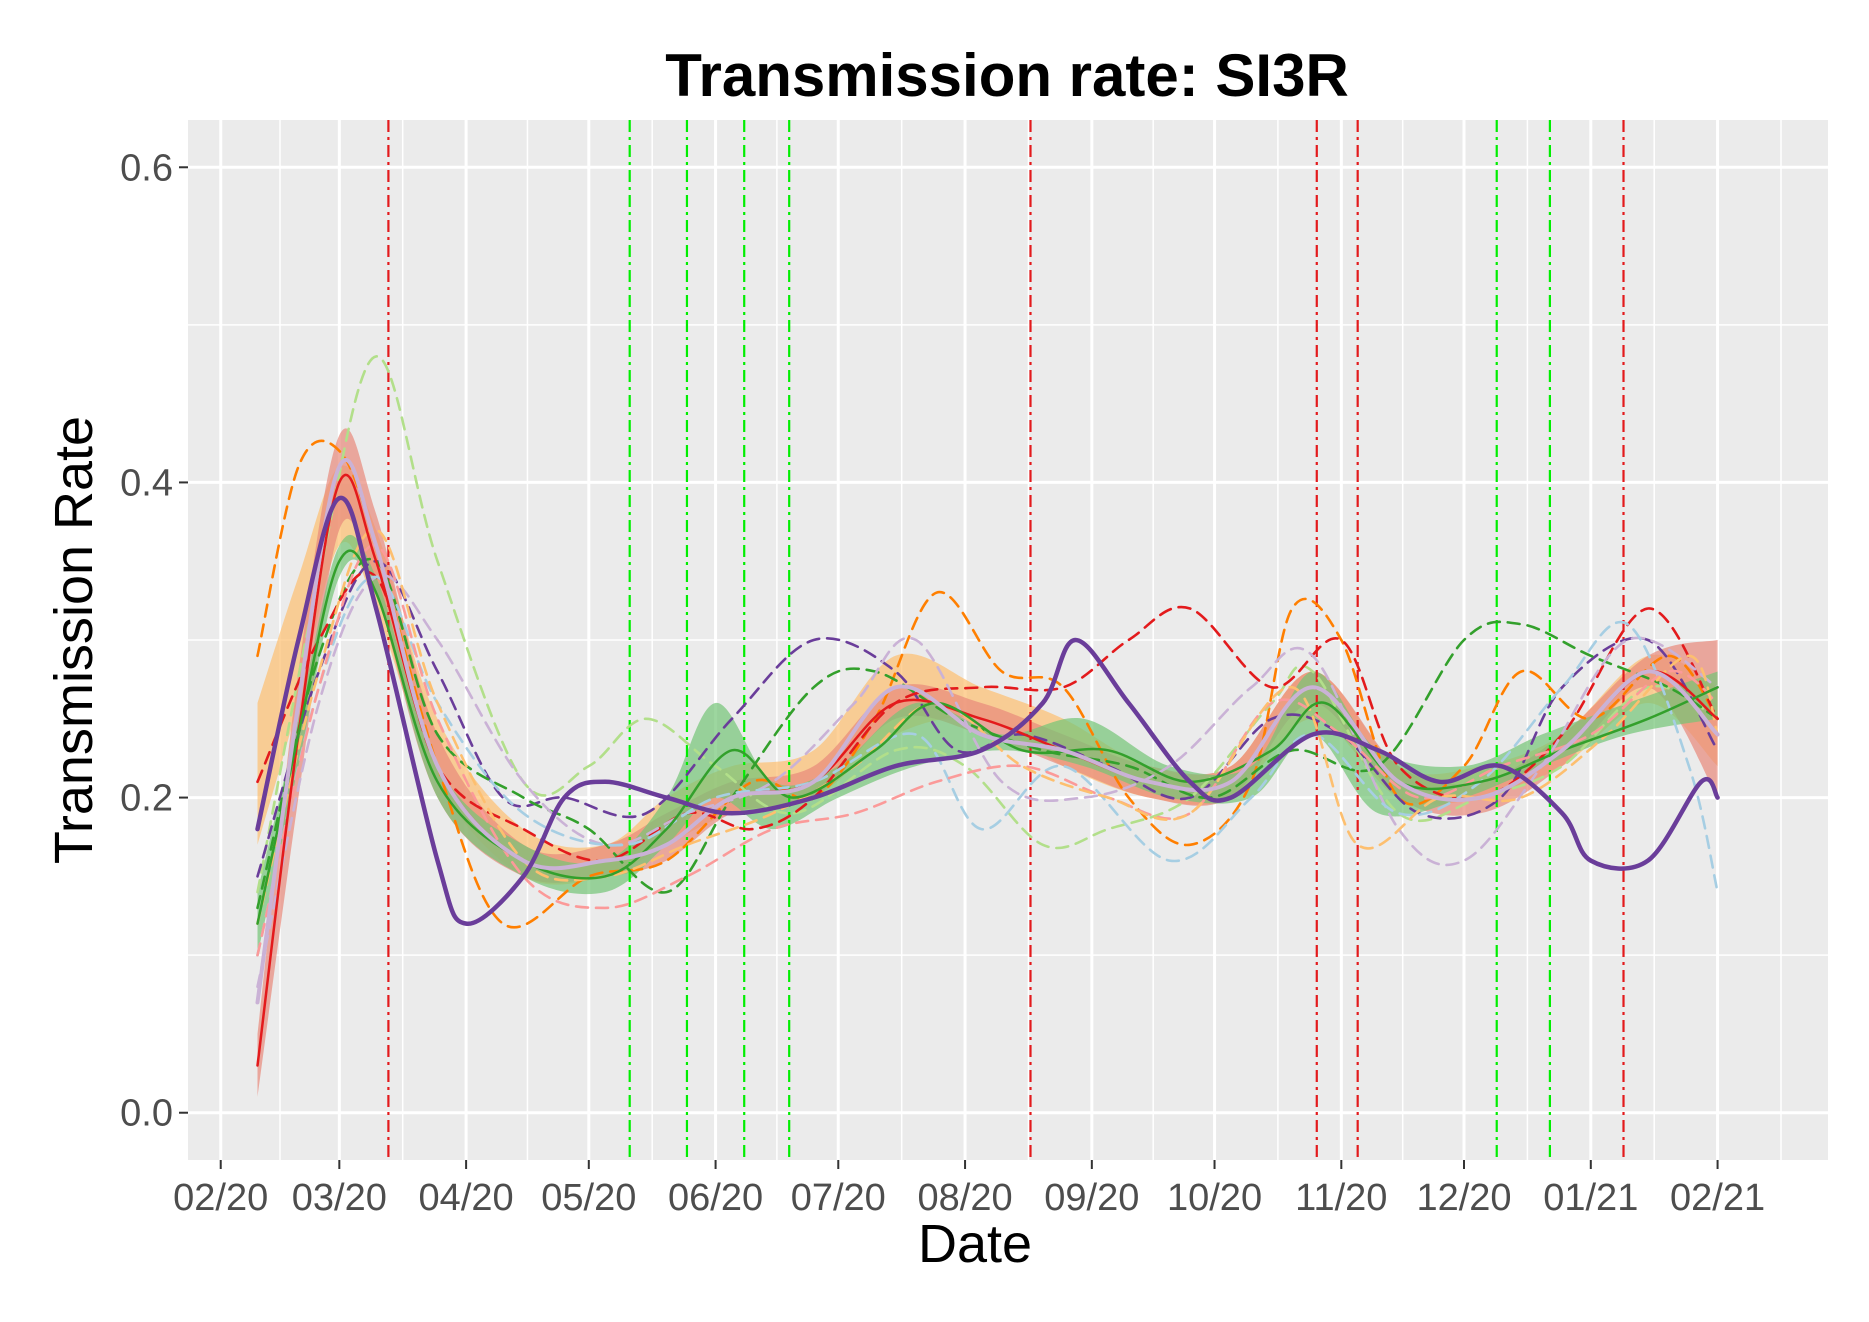 The width and height of the screenshot is (1869, 1322). Describe the element at coordinates (146, 168) in the screenshot. I see `y-tick-label: 0.6` at that location.